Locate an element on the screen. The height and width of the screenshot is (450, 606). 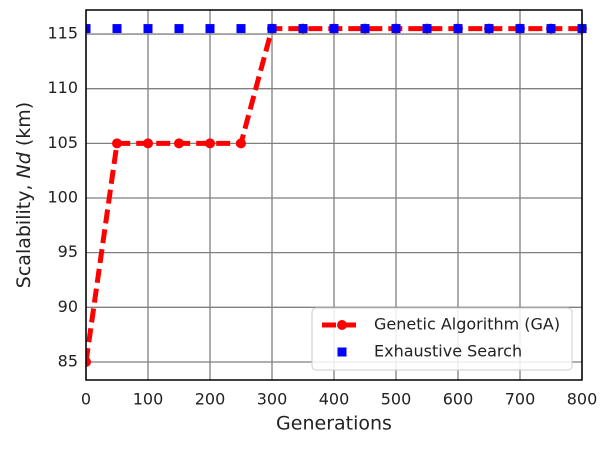
x-tick-label: 0 is located at coordinates (86, 399).